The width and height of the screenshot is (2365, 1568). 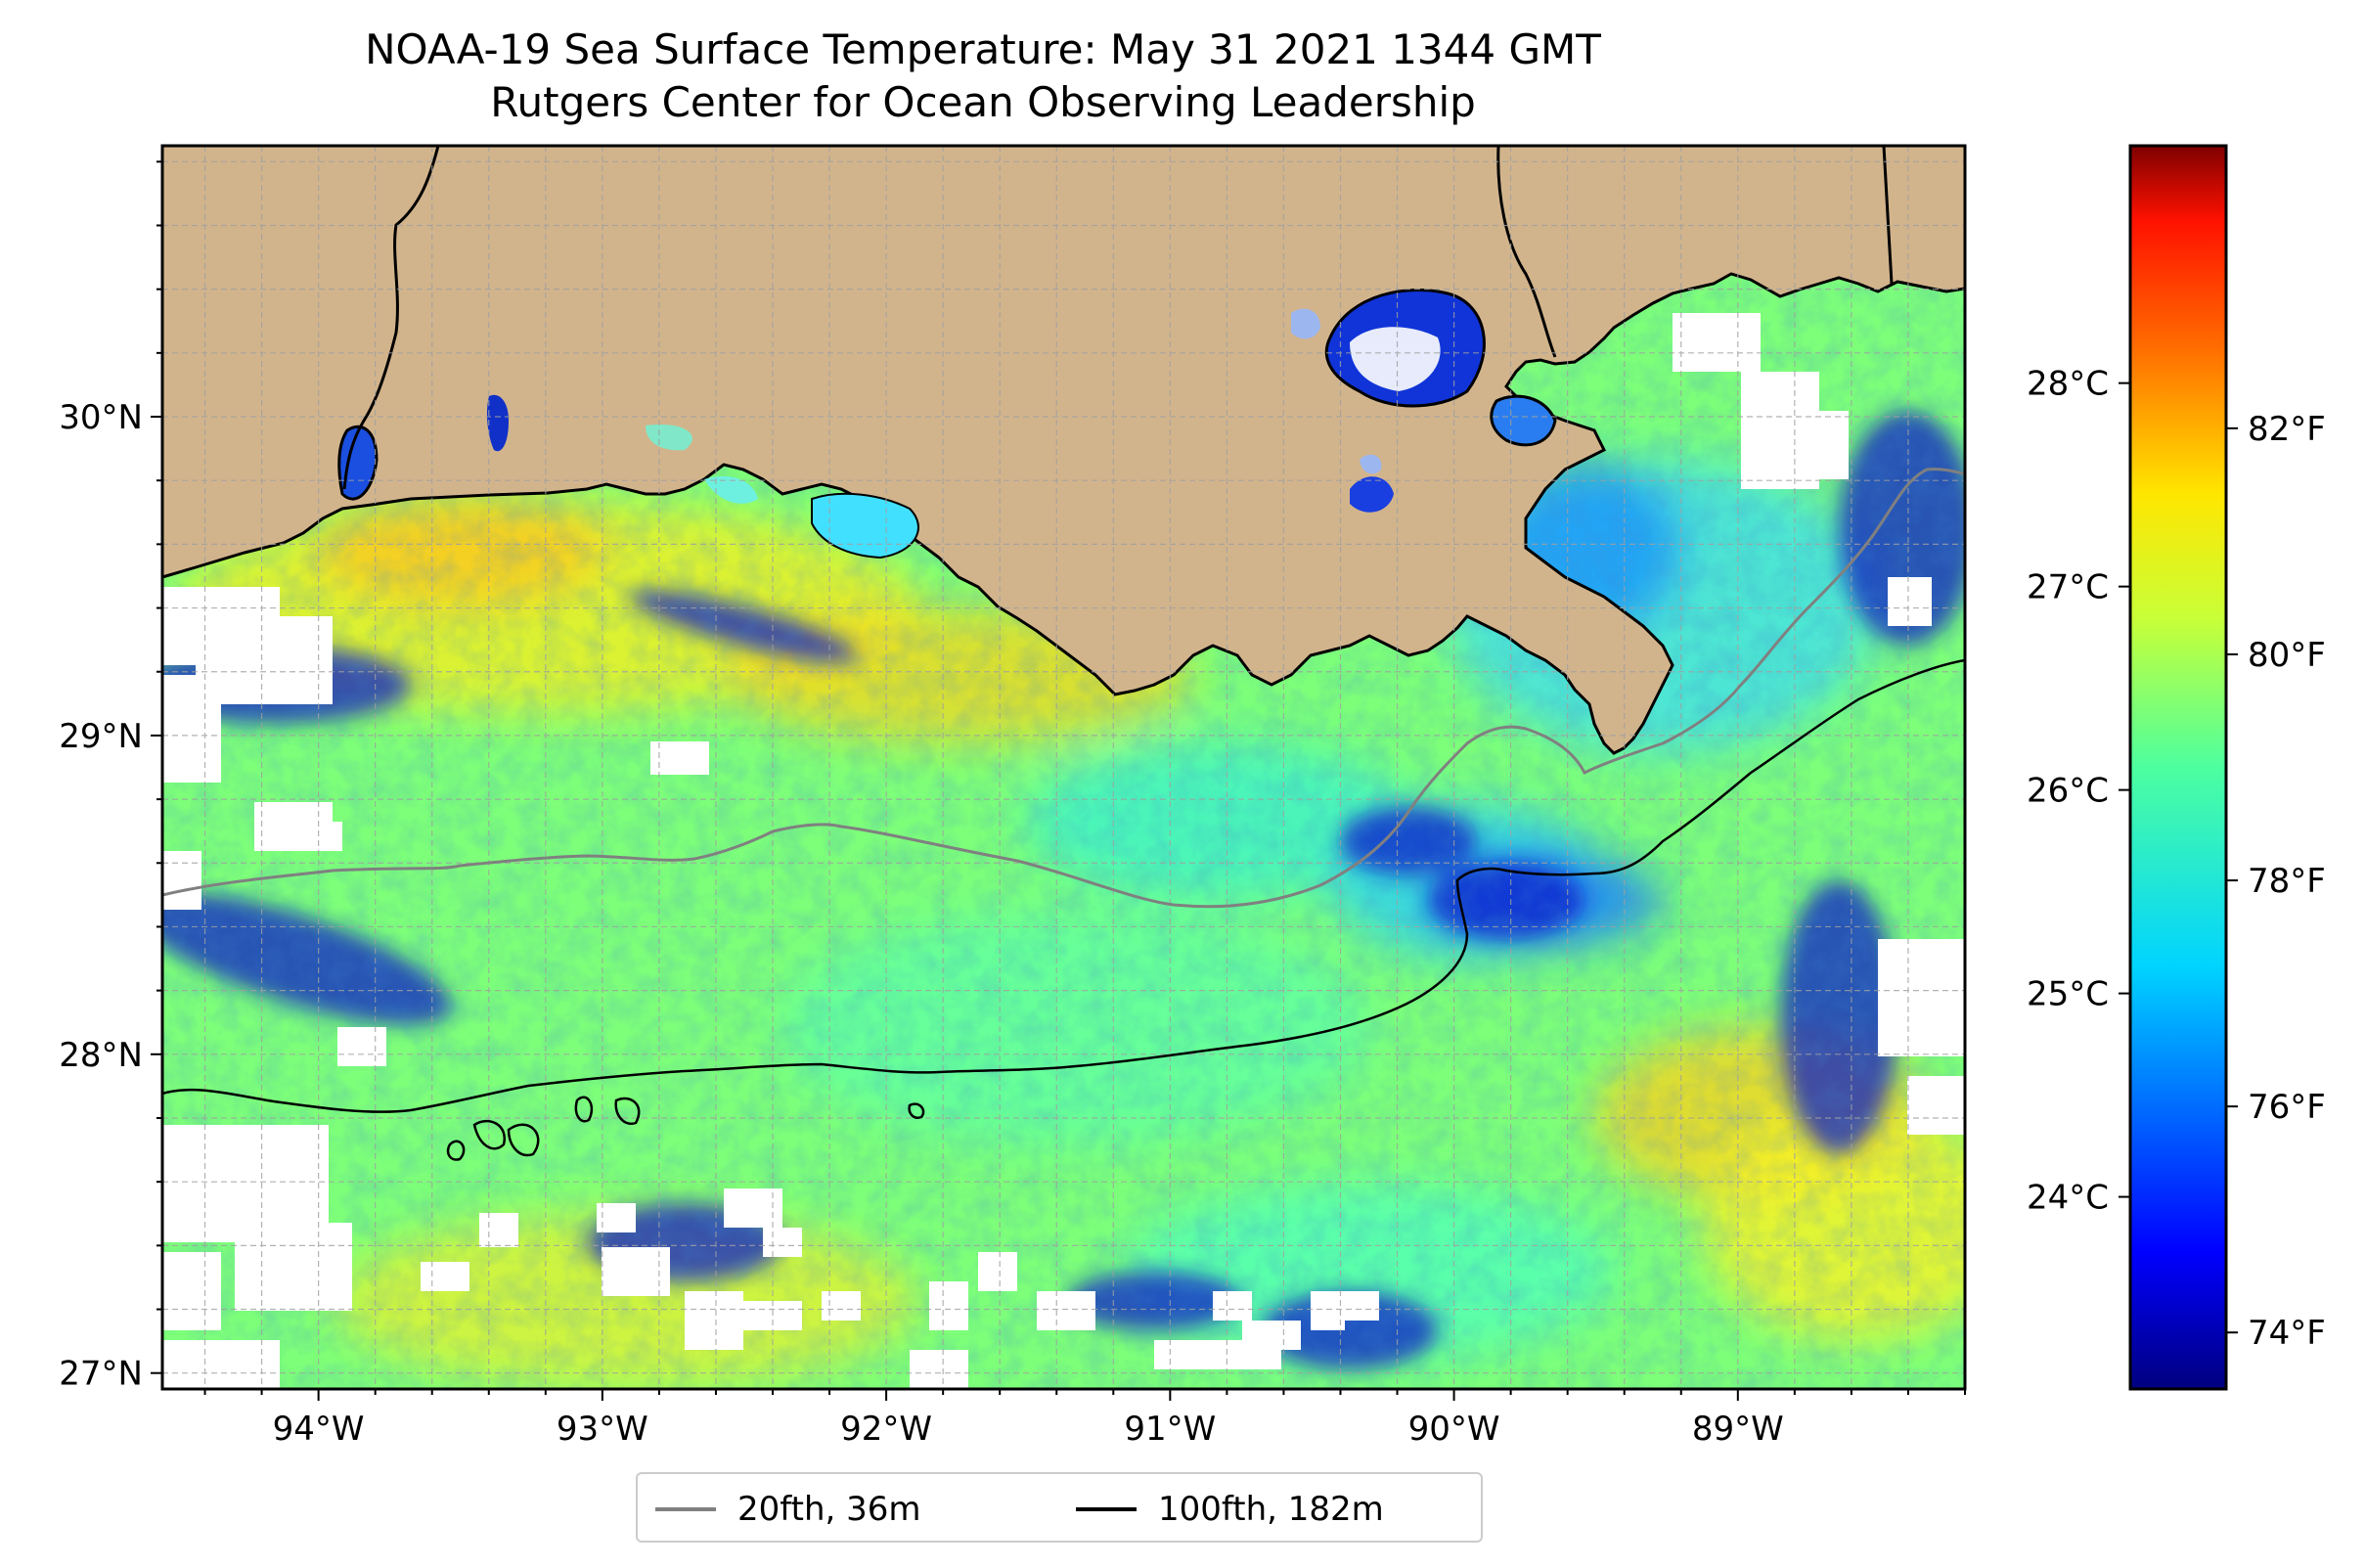 I want to click on legend-item-100fth: 100fth, 182m, so click(x=1230, y=1509).